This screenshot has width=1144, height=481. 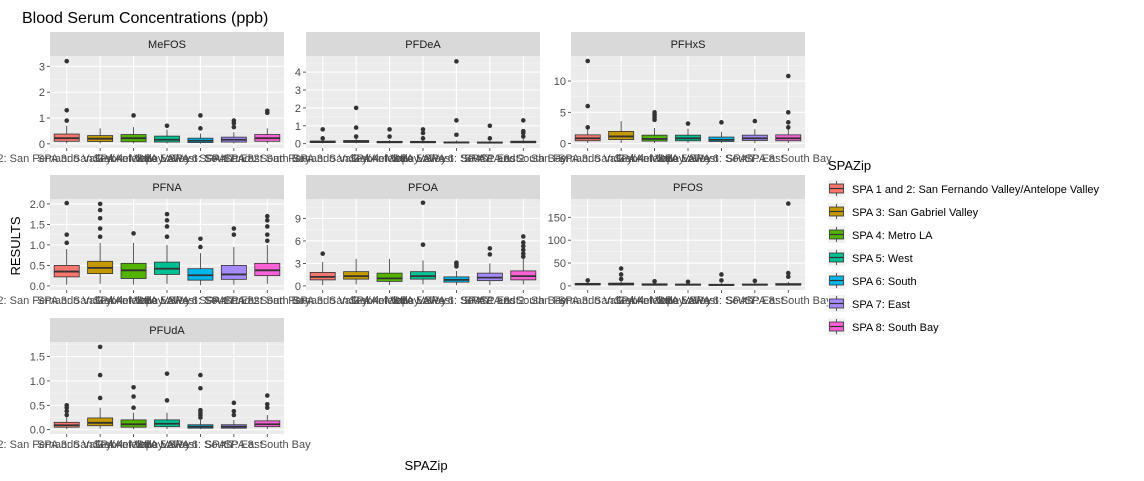 I want to click on y-tick-label: 10, so click(x=560, y=82).